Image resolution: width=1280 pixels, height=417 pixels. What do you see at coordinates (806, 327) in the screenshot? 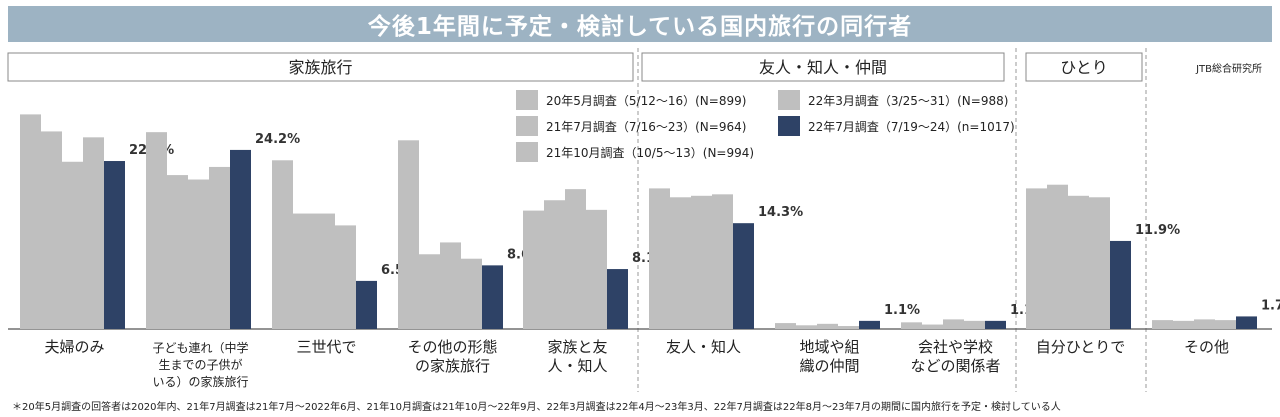
I see `bar-s1-c6` at bounding box center [806, 327].